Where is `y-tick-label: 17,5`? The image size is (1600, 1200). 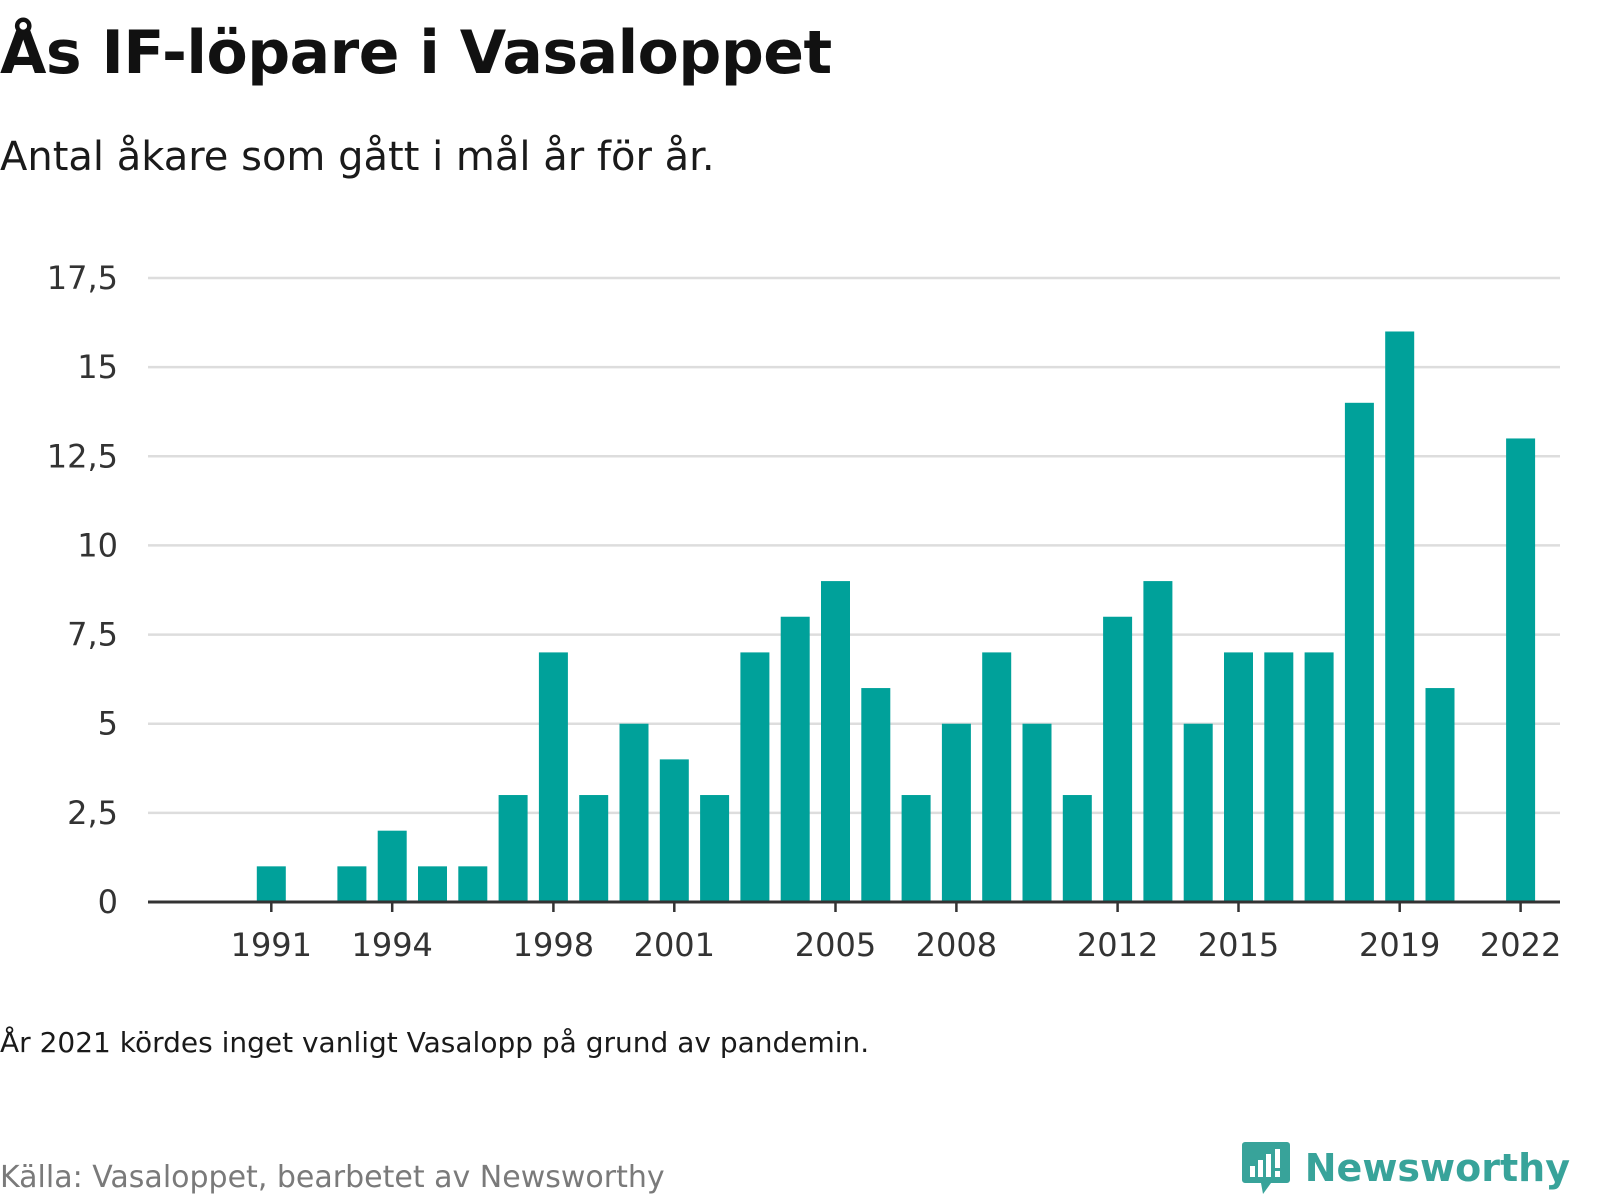
y-tick-label: 17,5 is located at coordinates (82, 278).